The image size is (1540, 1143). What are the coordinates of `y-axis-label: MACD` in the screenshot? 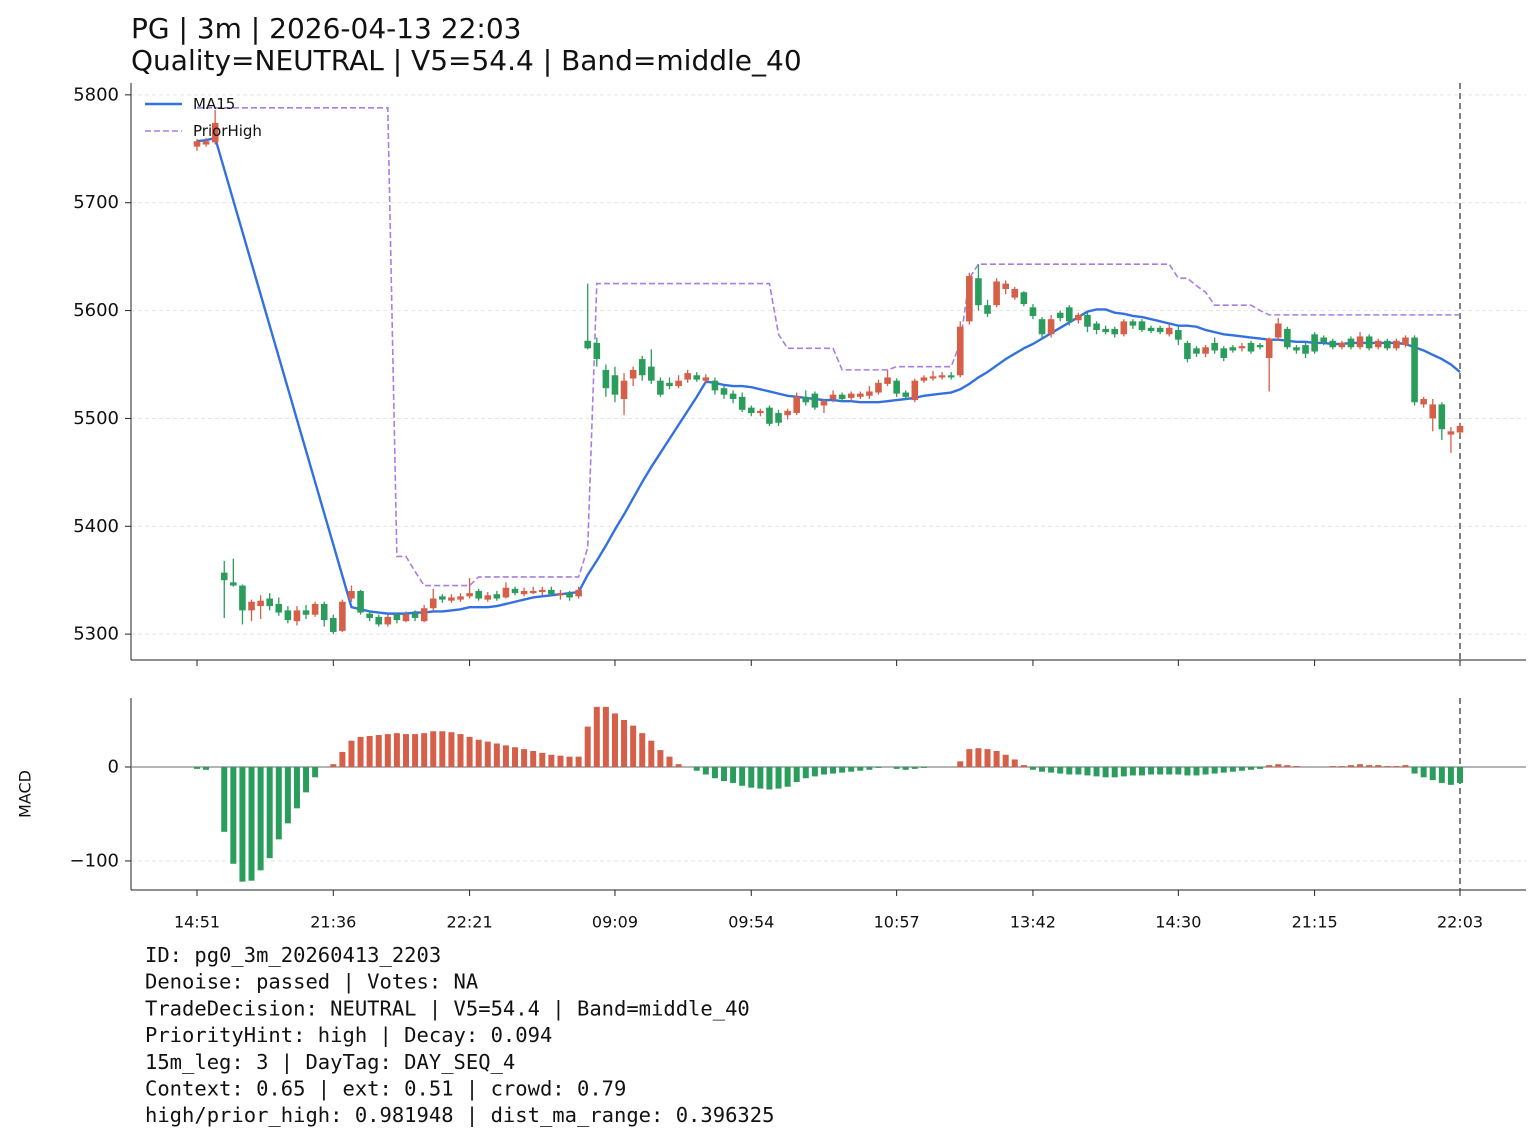 It's located at (25, 794).